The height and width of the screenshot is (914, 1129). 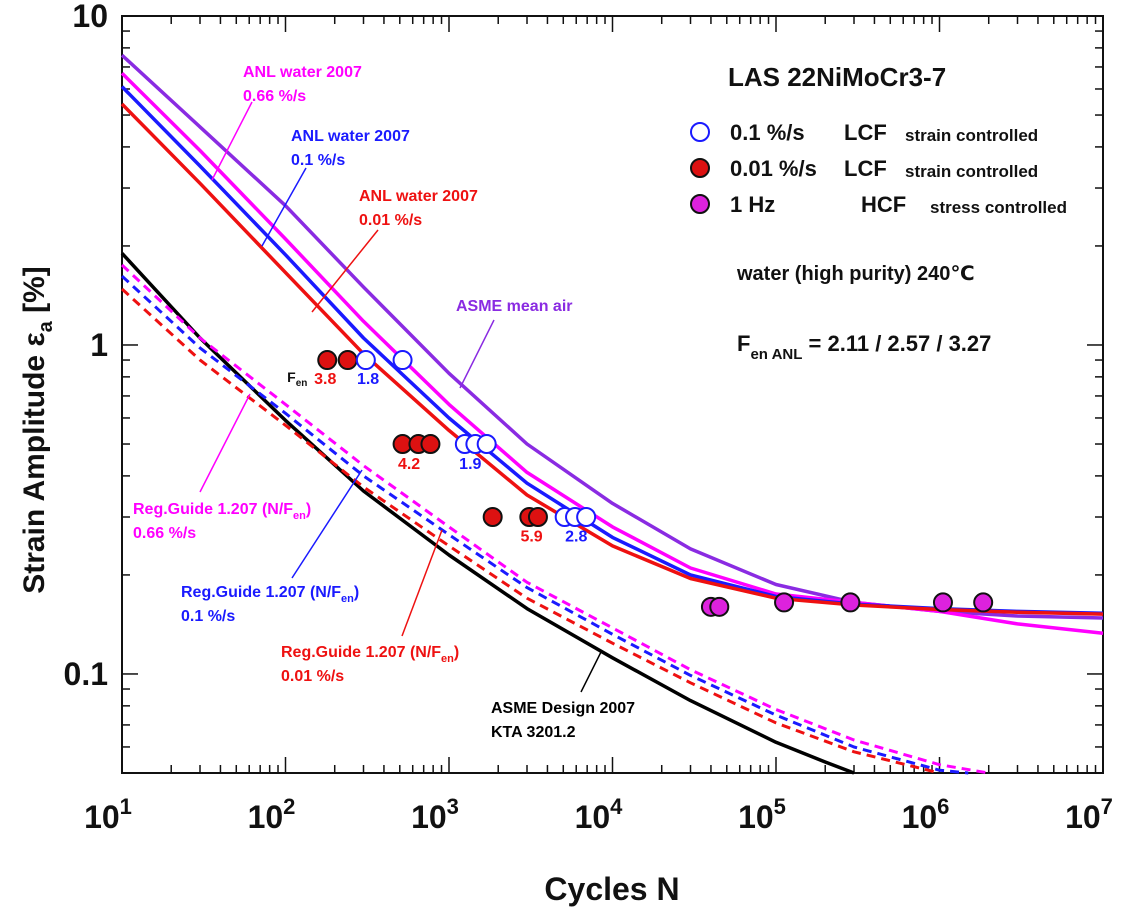 I want to click on annotation-line: KTA 3201.2, so click(x=533, y=732).